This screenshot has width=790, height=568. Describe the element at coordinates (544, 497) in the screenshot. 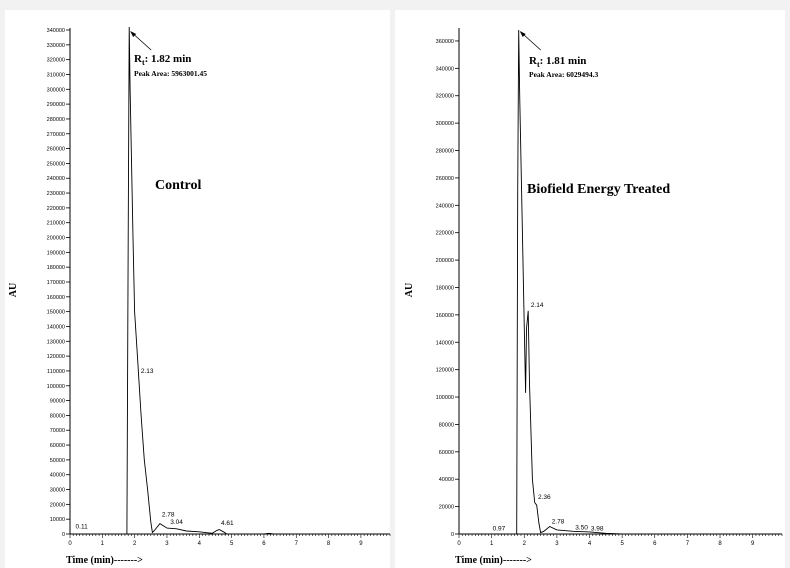

I see `peak-label: 2.36` at that location.